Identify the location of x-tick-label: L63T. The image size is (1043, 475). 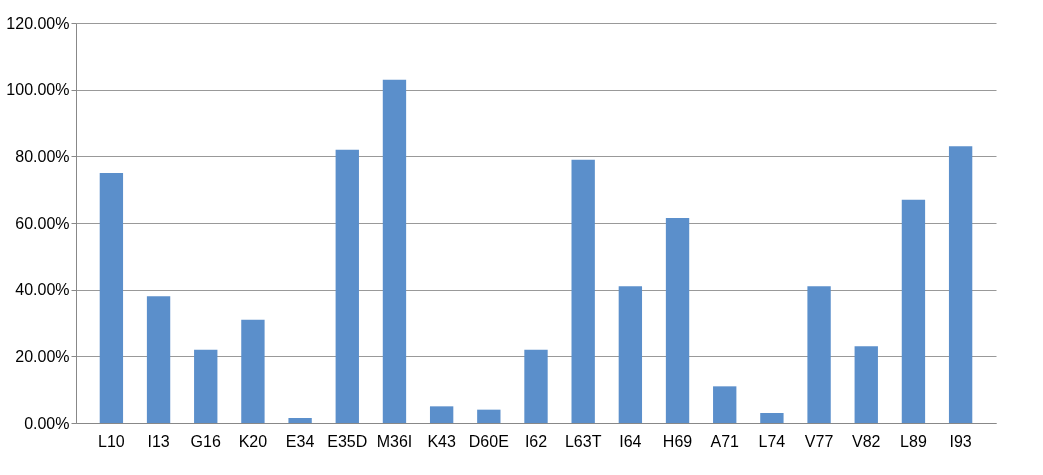
(583, 441).